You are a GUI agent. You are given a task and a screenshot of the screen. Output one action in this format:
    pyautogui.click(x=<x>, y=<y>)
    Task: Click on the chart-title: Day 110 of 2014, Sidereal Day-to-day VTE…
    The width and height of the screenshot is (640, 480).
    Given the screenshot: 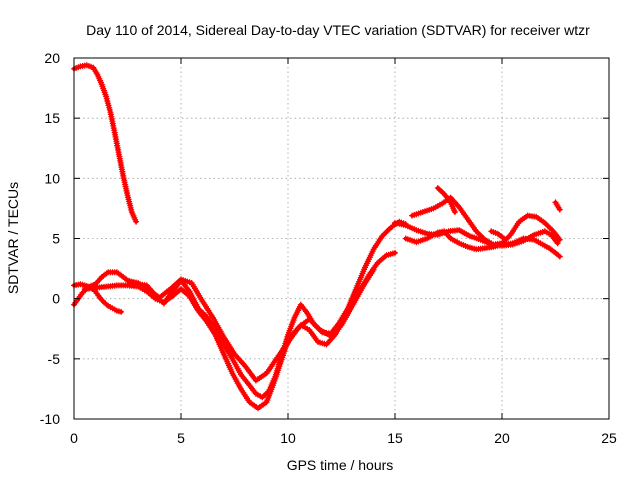 What is the action you would take?
    pyautogui.click(x=338, y=30)
    